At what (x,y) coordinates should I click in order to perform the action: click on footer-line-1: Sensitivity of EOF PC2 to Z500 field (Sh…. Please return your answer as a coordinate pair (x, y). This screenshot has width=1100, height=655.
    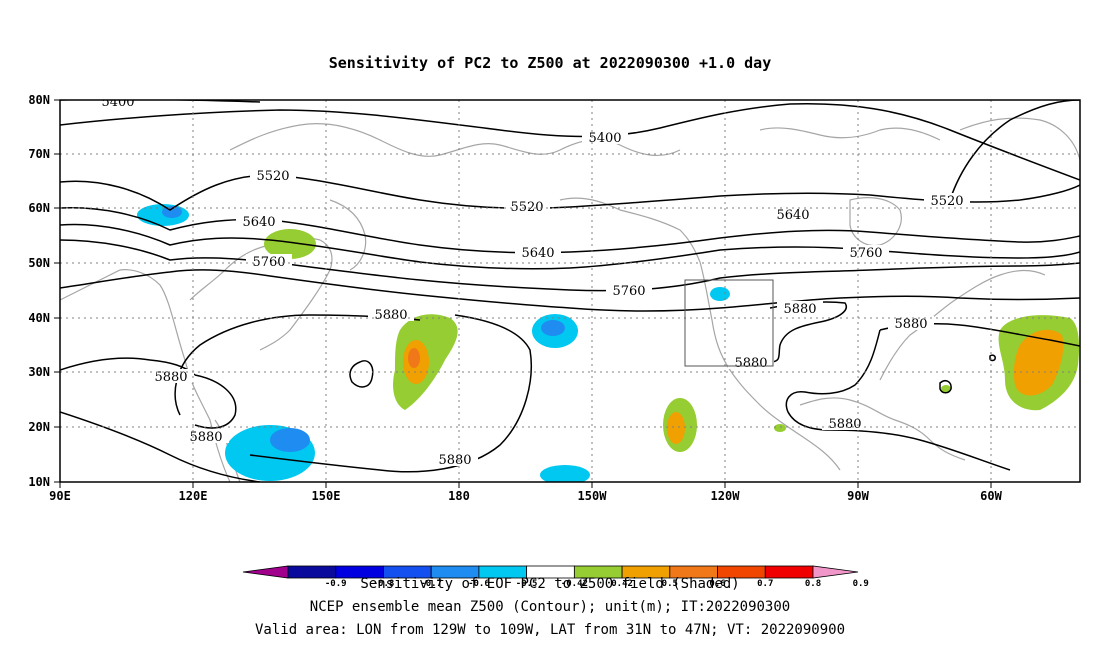
    Looking at the image, I should click on (549, 584).